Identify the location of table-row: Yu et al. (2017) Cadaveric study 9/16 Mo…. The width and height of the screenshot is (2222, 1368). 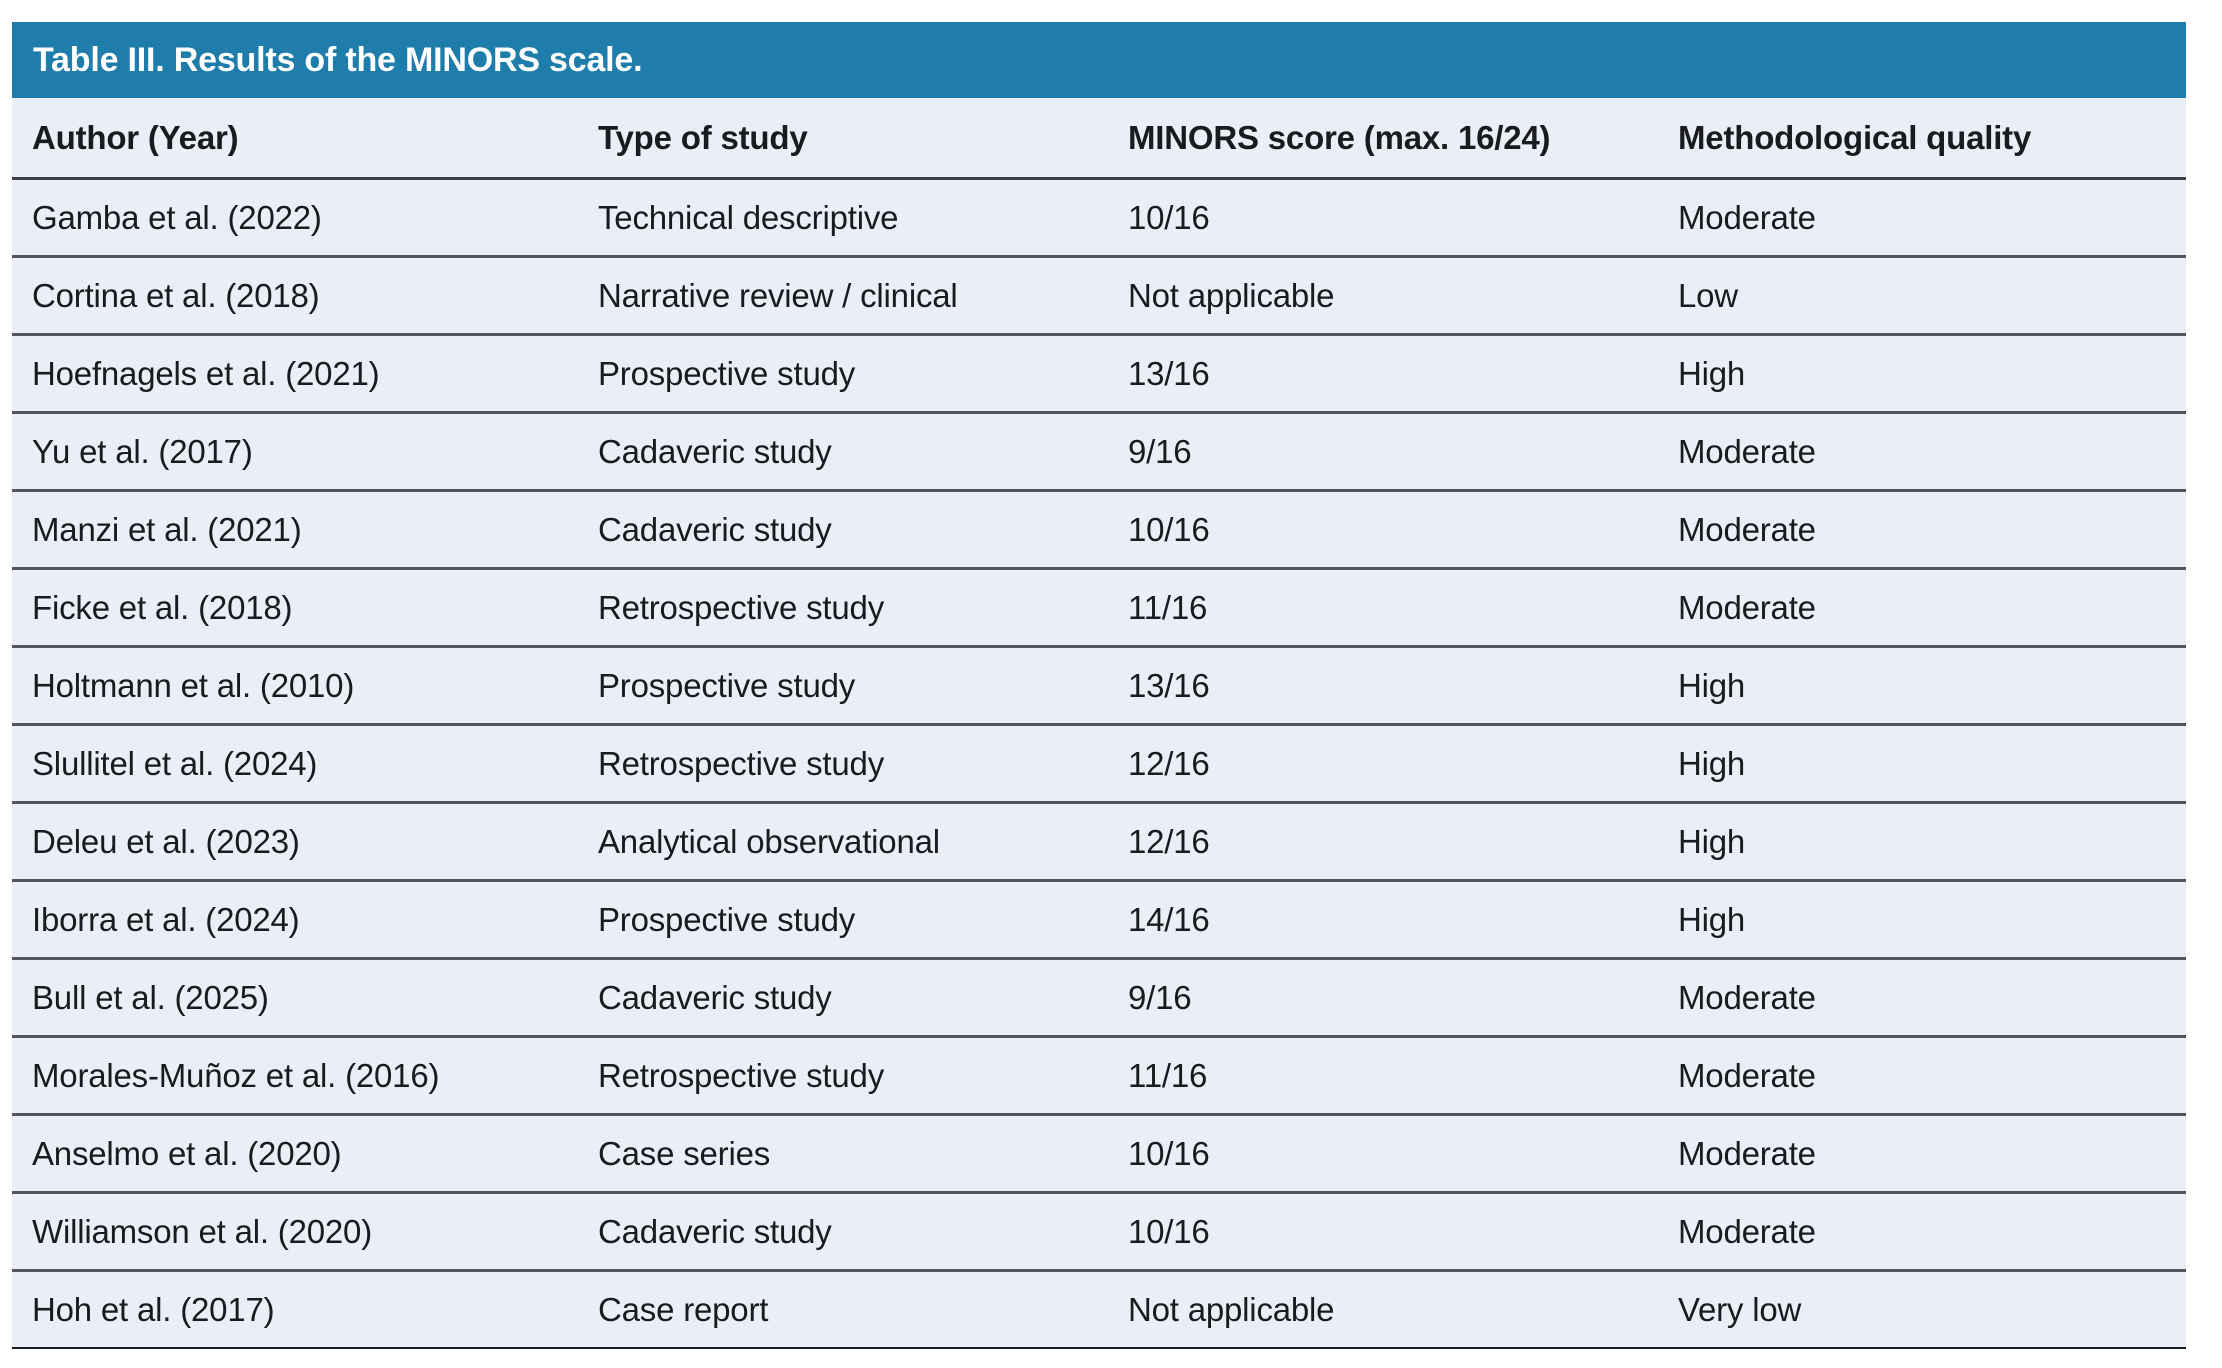
(1099, 451).